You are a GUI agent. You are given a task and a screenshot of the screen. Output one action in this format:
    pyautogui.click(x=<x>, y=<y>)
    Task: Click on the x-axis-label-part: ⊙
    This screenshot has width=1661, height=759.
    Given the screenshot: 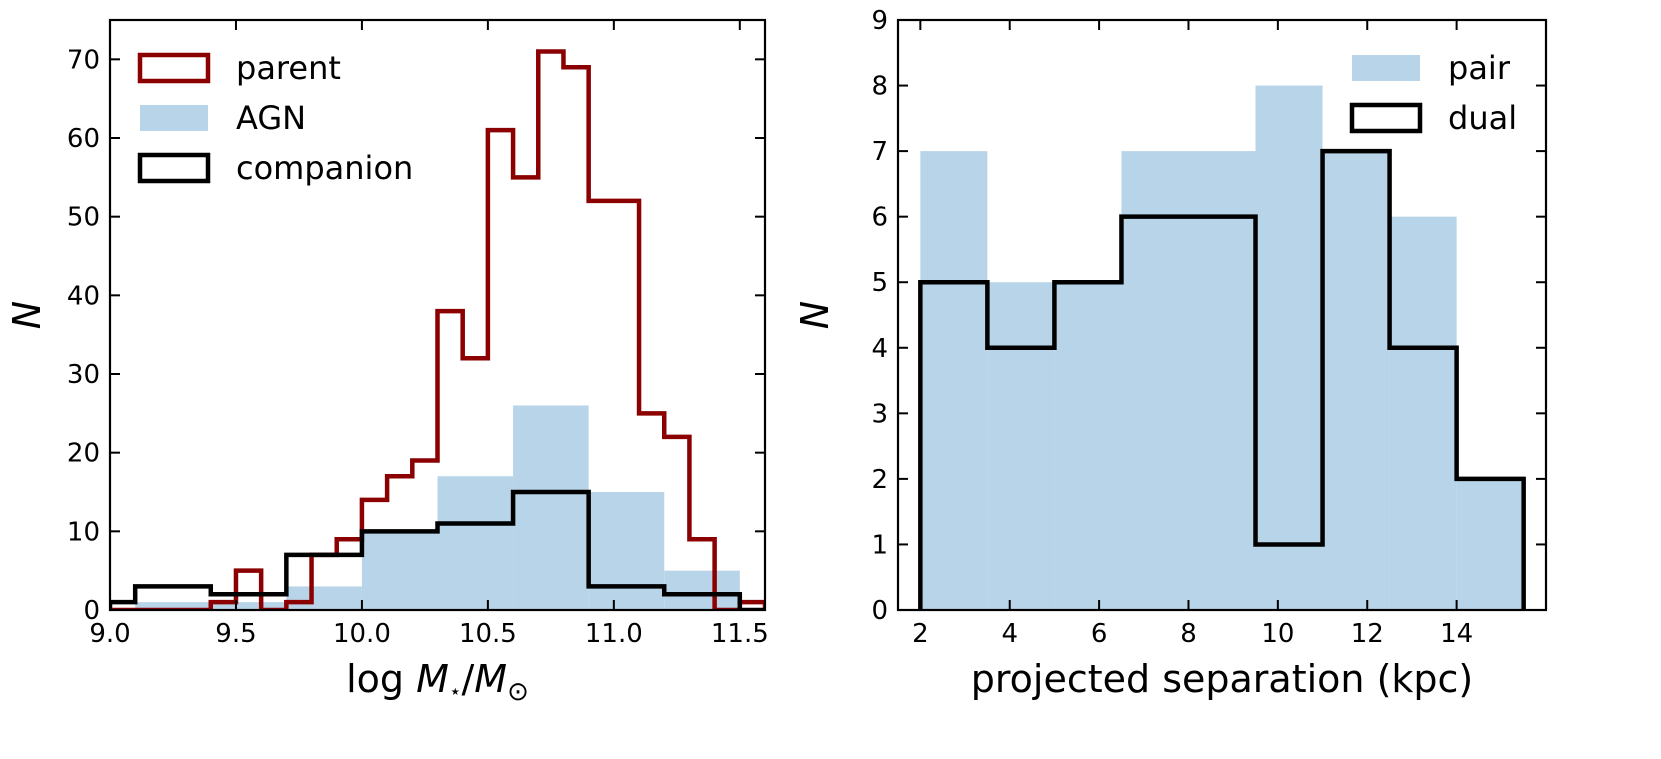 What is the action you would take?
    pyautogui.click(x=518, y=692)
    